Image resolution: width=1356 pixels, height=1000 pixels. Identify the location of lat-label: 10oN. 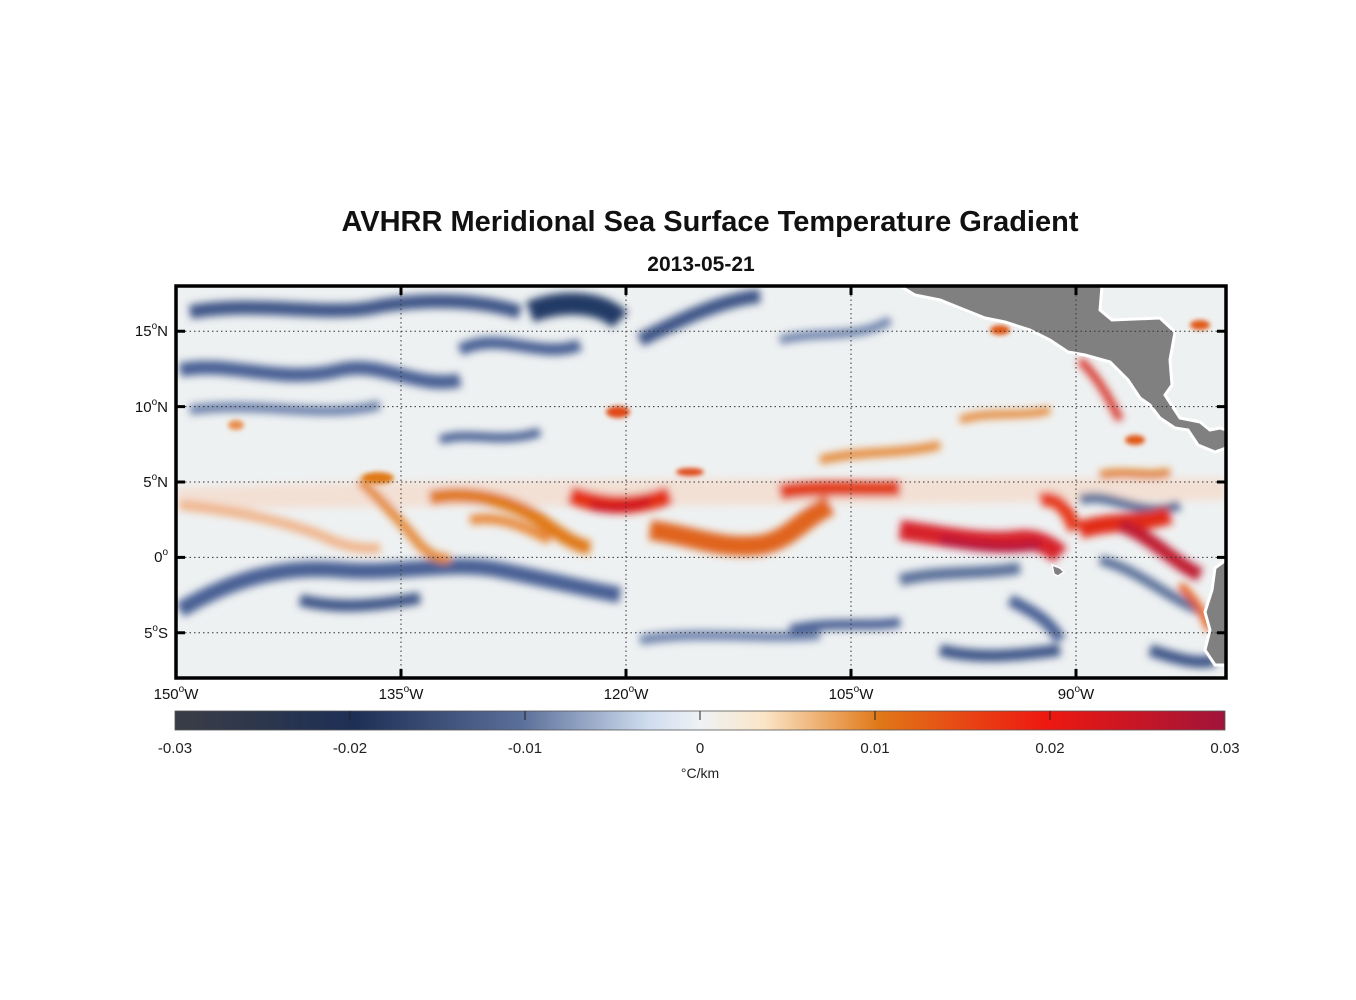
(151, 406).